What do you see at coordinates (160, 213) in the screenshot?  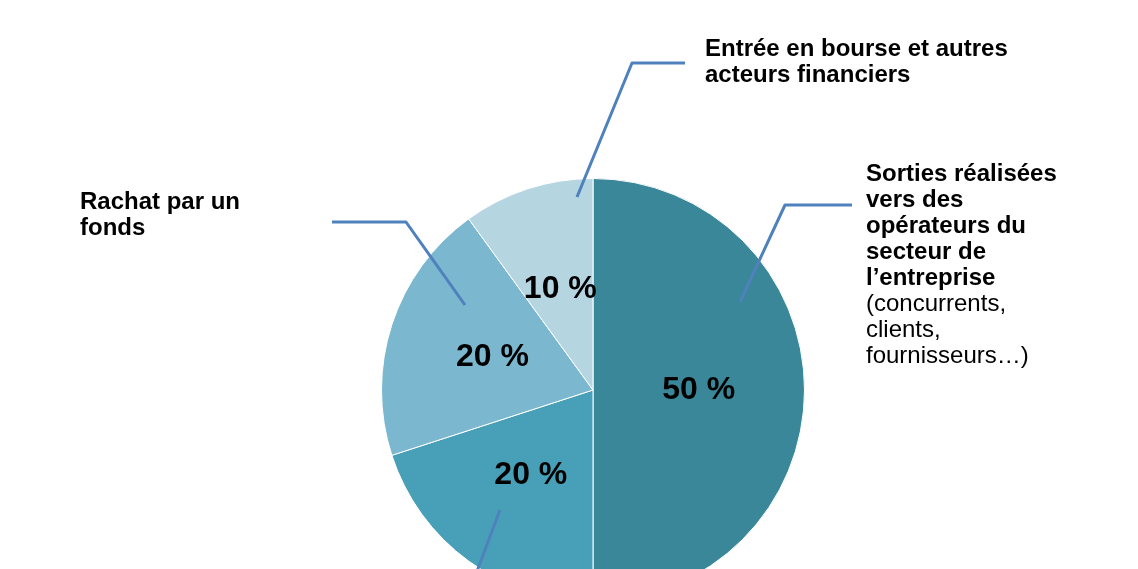 I see `slice-label: Rachat par un fonds` at bounding box center [160, 213].